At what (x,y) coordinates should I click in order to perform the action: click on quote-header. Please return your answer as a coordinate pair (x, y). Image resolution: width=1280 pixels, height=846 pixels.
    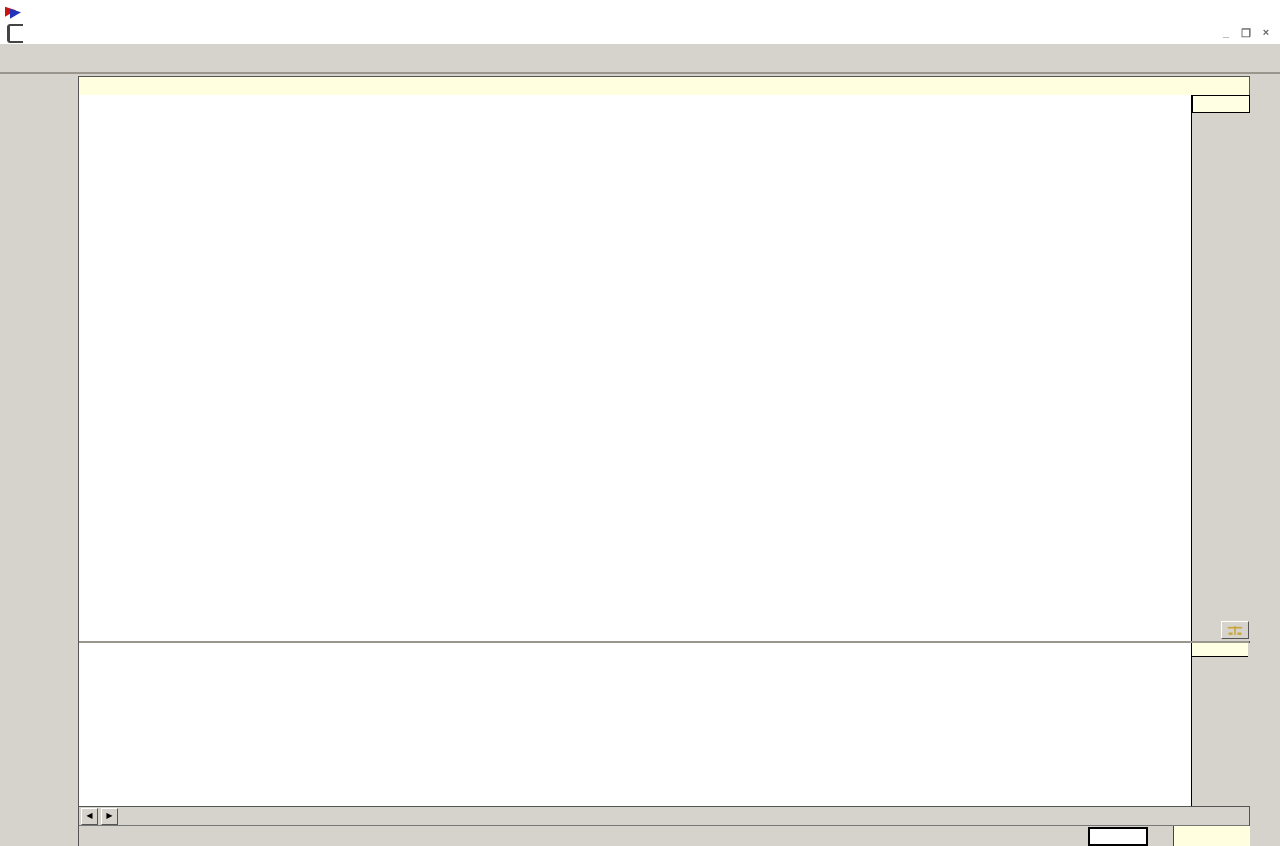
    Looking at the image, I should click on (664, 86).